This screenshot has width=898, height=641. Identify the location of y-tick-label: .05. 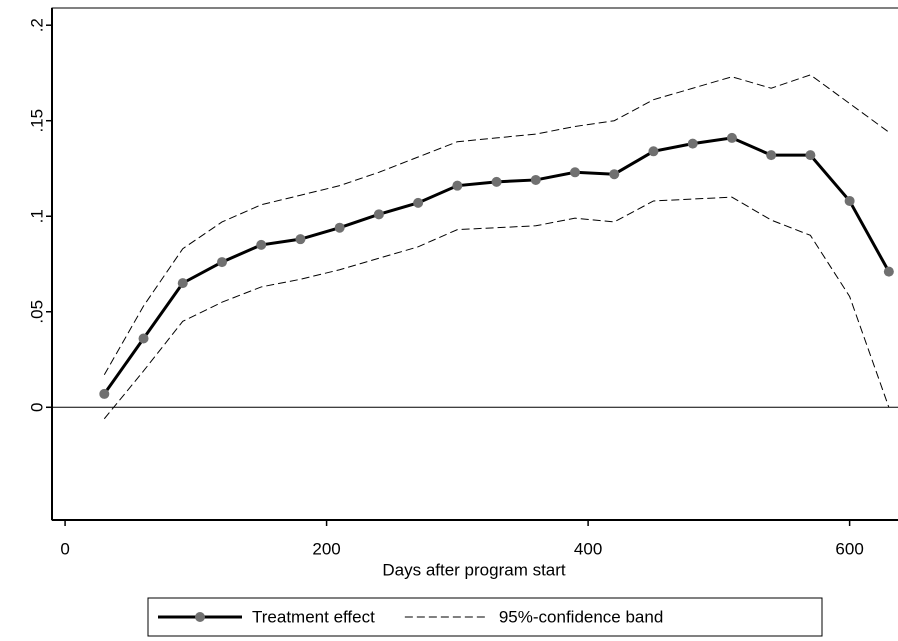
(36, 312).